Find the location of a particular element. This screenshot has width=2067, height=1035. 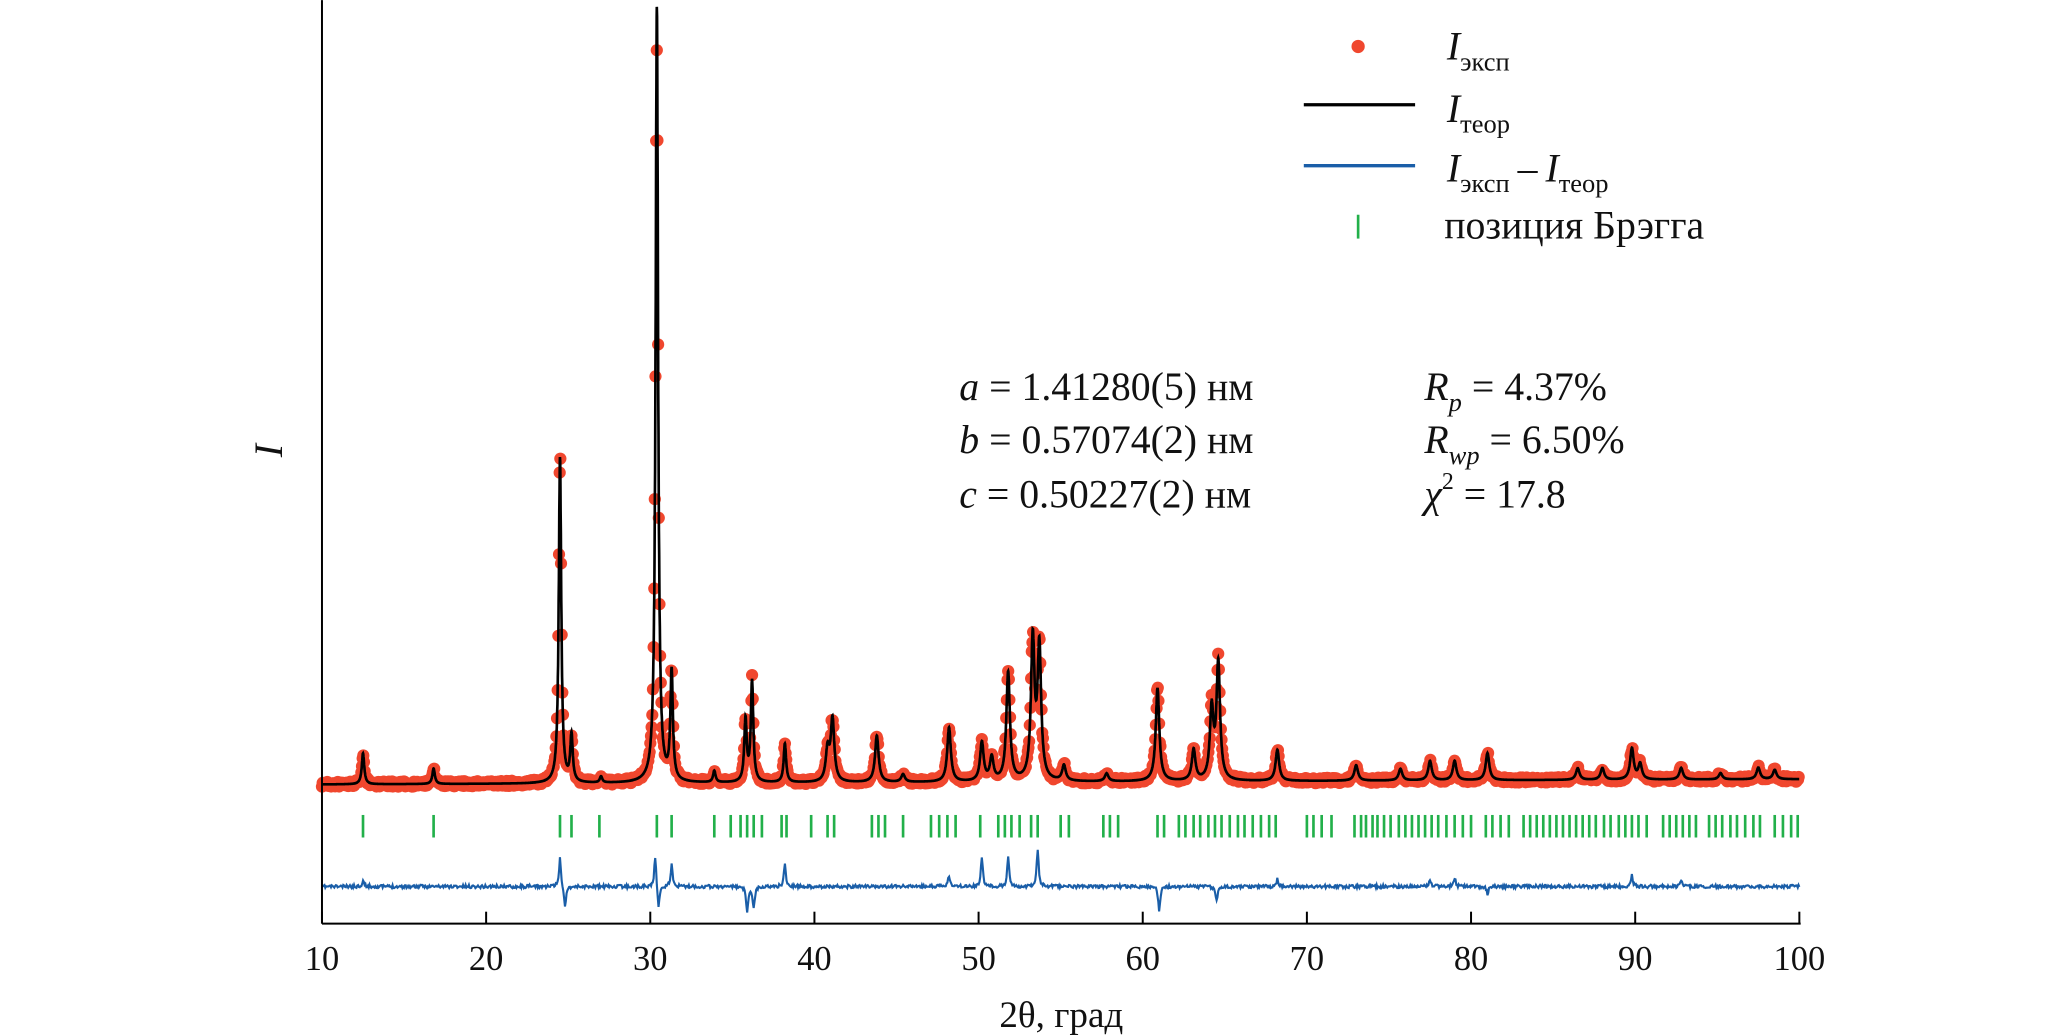

x-tick-label: 70 is located at coordinates (1307, 959).